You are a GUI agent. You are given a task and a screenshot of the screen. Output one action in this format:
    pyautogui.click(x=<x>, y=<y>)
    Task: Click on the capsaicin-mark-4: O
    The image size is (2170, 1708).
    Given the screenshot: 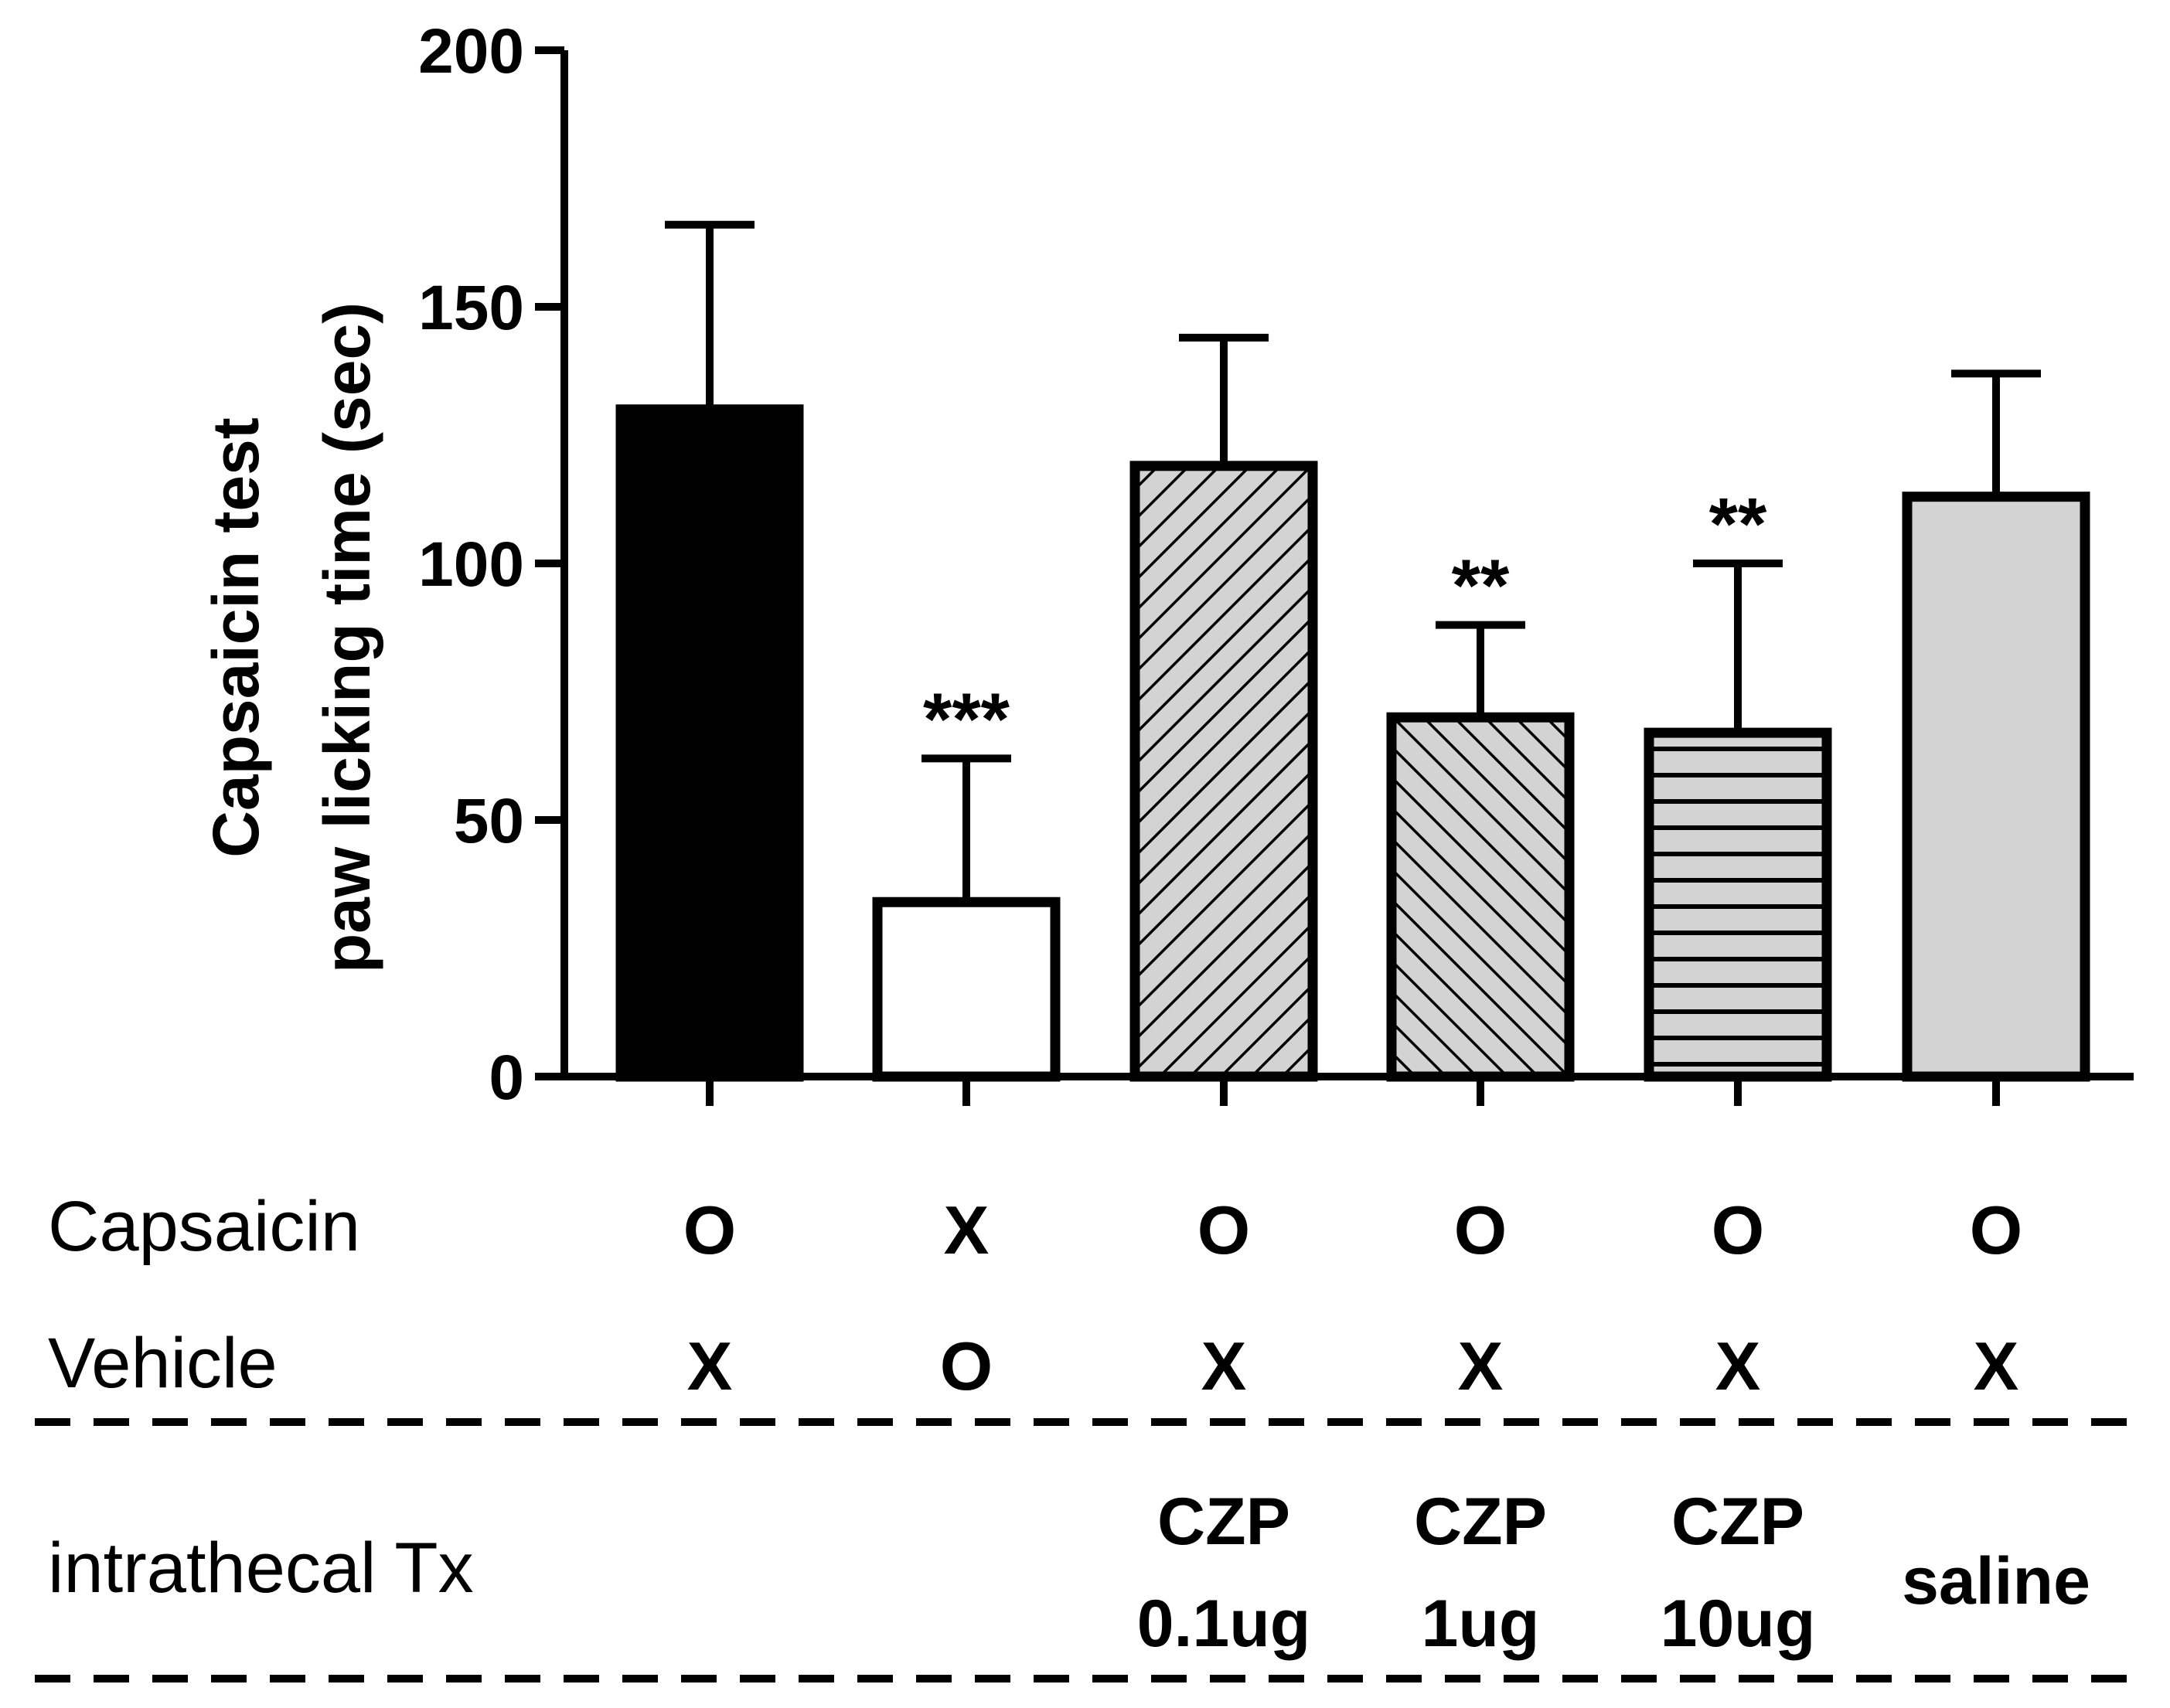 What is the action you would take?
    pyautogui.click(x=1480, y=1230)
    